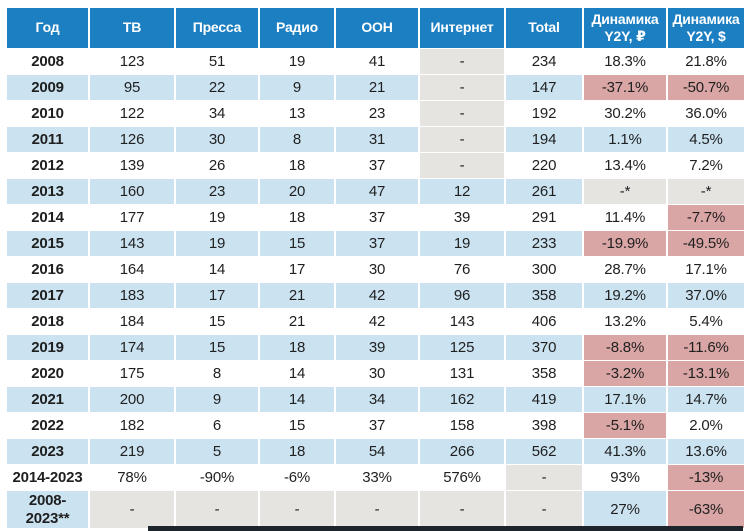 This screenshot has width=750, height=531. What do you see at coordinates (132, 373) in the screenshot?
I see `value-cell: 175` at bounding box center [132, 373].